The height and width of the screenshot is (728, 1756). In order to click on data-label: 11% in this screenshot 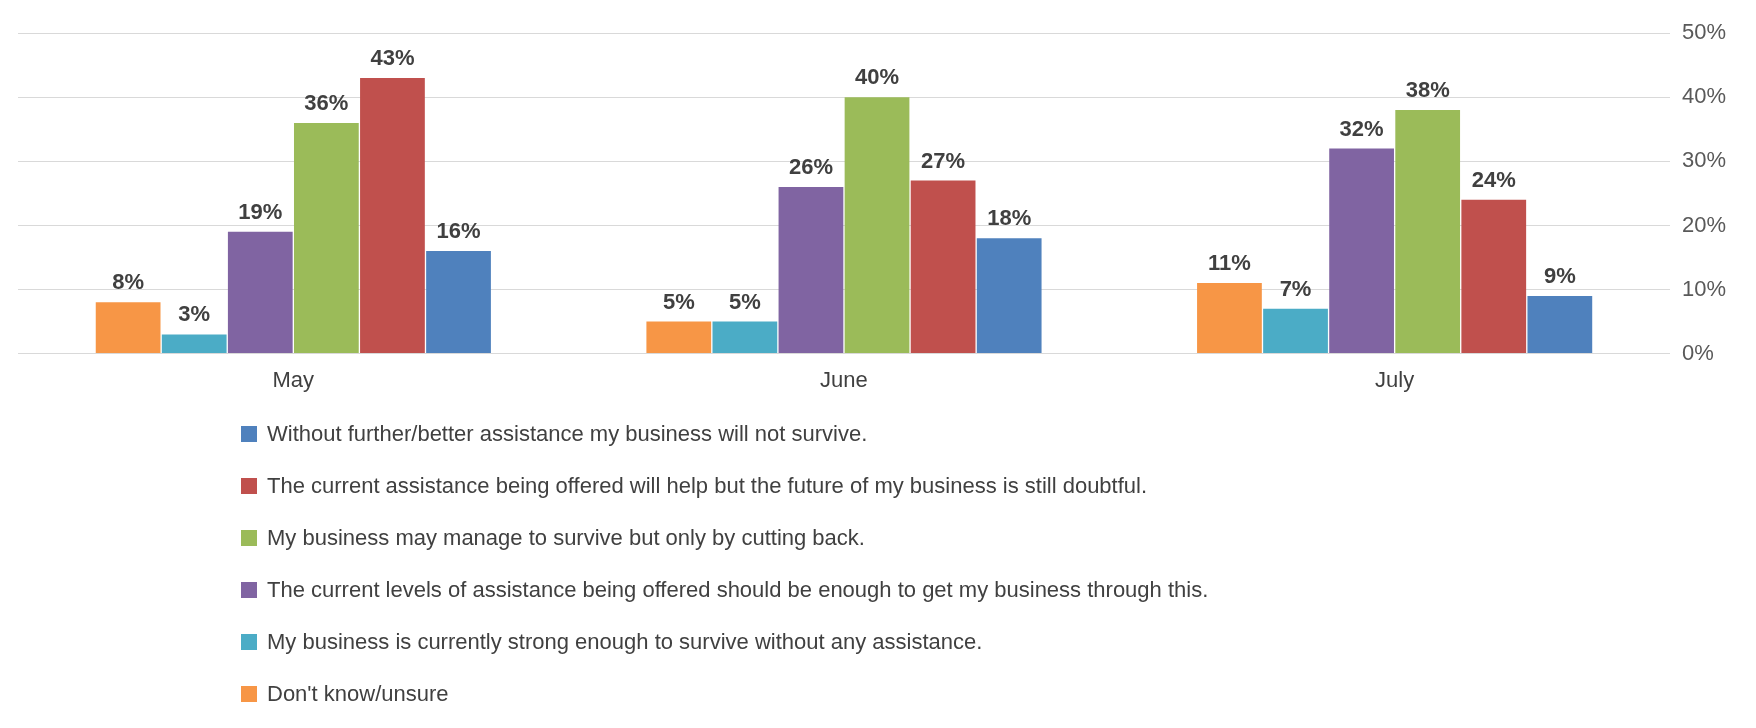, I will do `click(1229, 263)`.